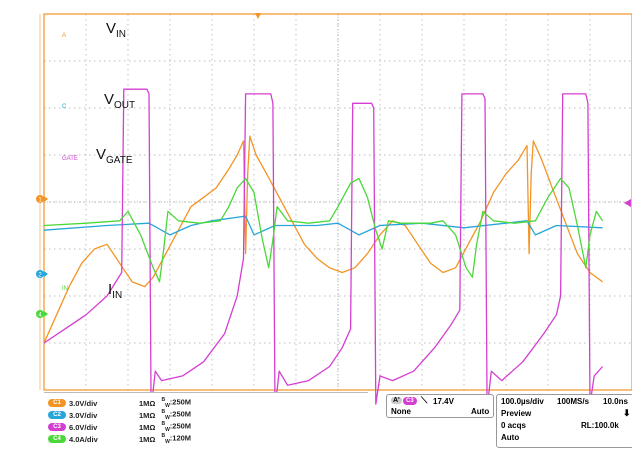 The height and width of the screenshot is (449, 632). Describe the element at coordinates (573, 401) in the screenshot. I see `sample-rate: 100MS/s` at that location.